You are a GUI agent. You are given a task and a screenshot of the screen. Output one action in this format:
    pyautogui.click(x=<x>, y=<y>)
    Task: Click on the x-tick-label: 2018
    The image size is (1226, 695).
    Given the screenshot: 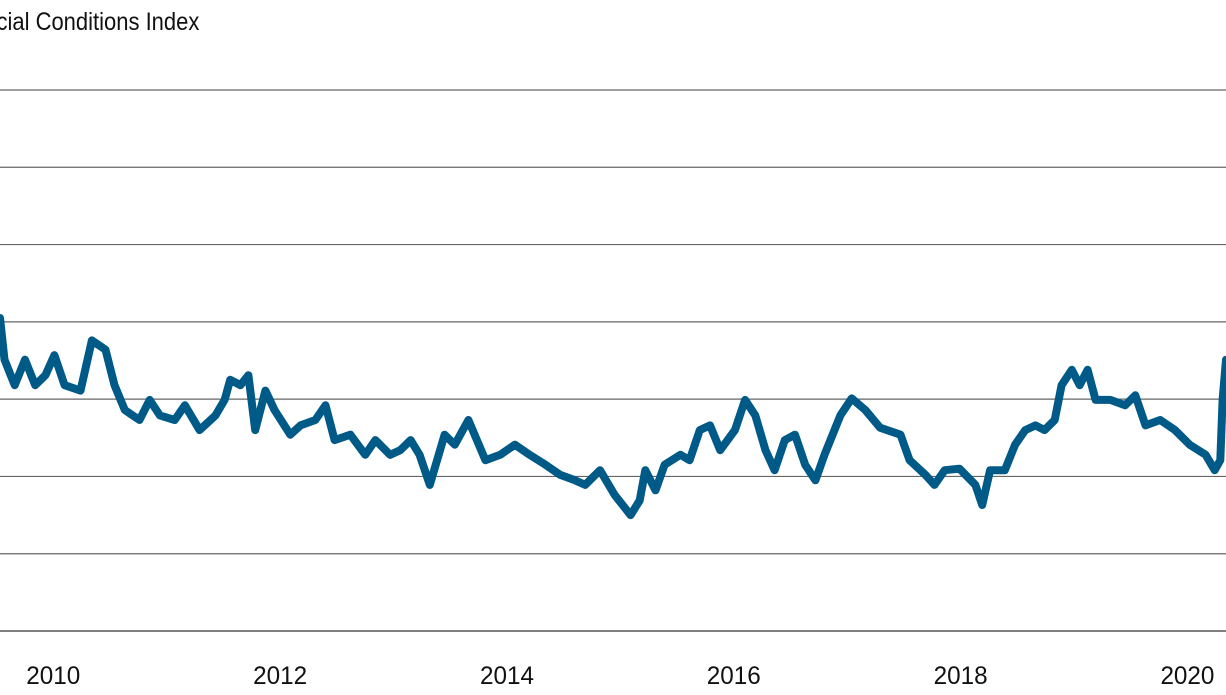 What is the action you would take?
    pyautogui.click(x=961, y=676)
    